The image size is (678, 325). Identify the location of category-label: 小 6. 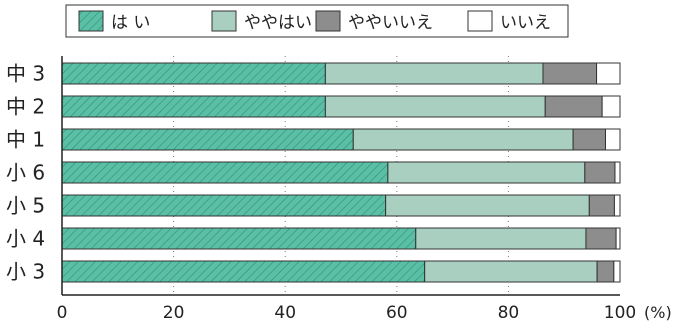
(25, 173).